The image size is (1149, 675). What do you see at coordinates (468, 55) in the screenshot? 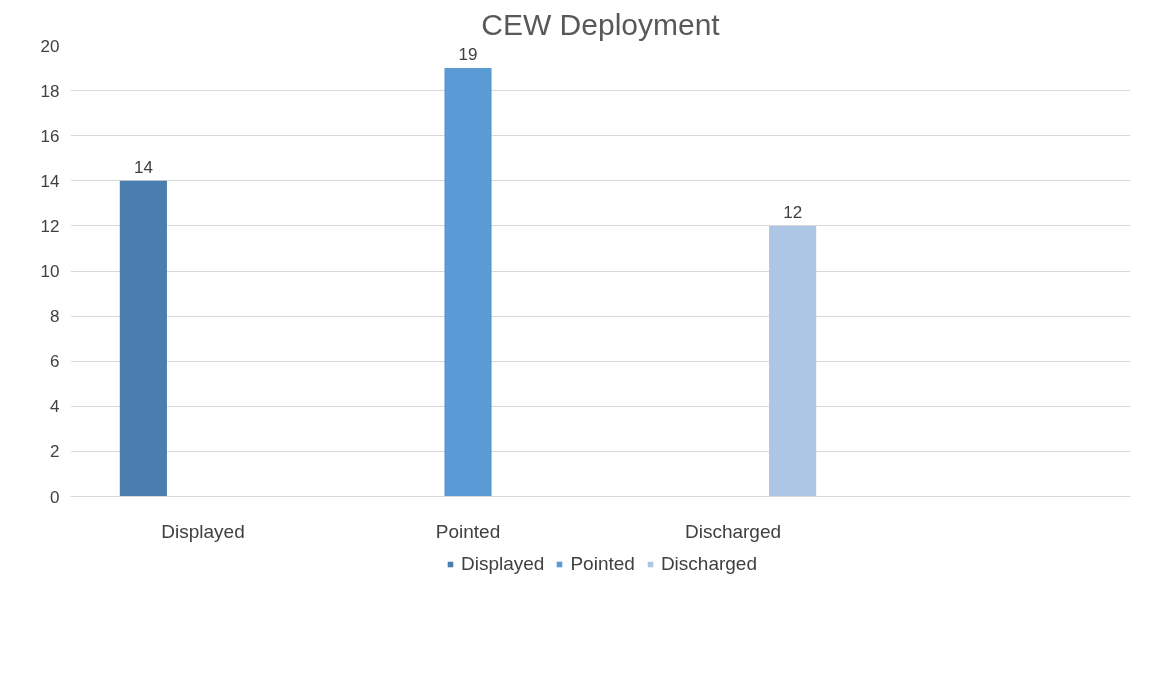
I see `data-label: 19` at bounding box center [468, 55].